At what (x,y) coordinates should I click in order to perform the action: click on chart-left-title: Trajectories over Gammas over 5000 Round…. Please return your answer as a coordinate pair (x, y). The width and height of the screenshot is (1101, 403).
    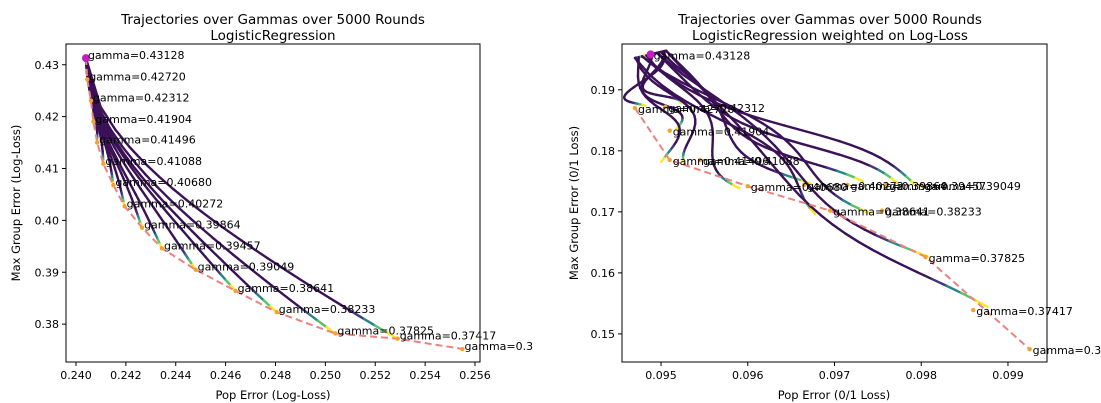
    Looking at the image, I should click on (272, 20).